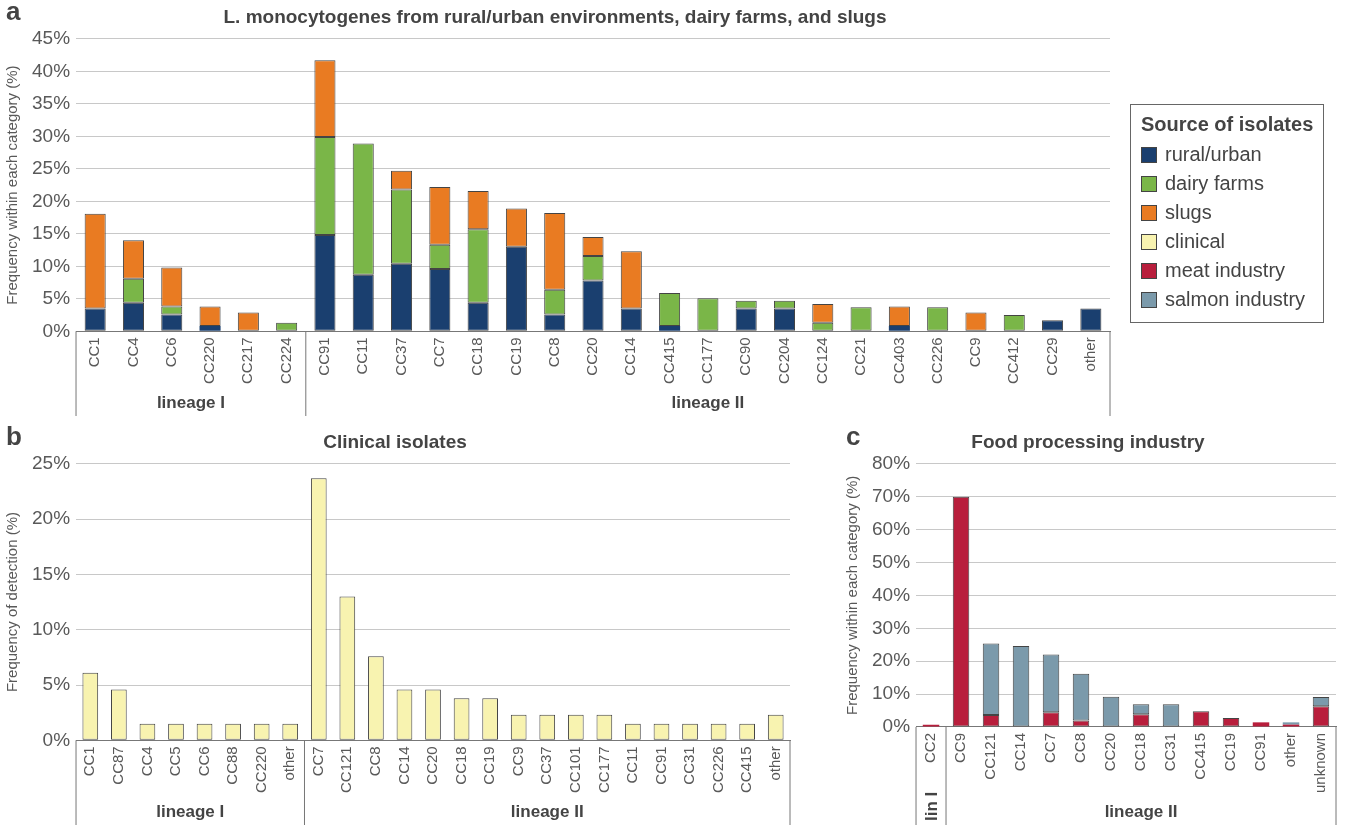  I want to click on x-tick-label: unknown, so click(1320, 762).